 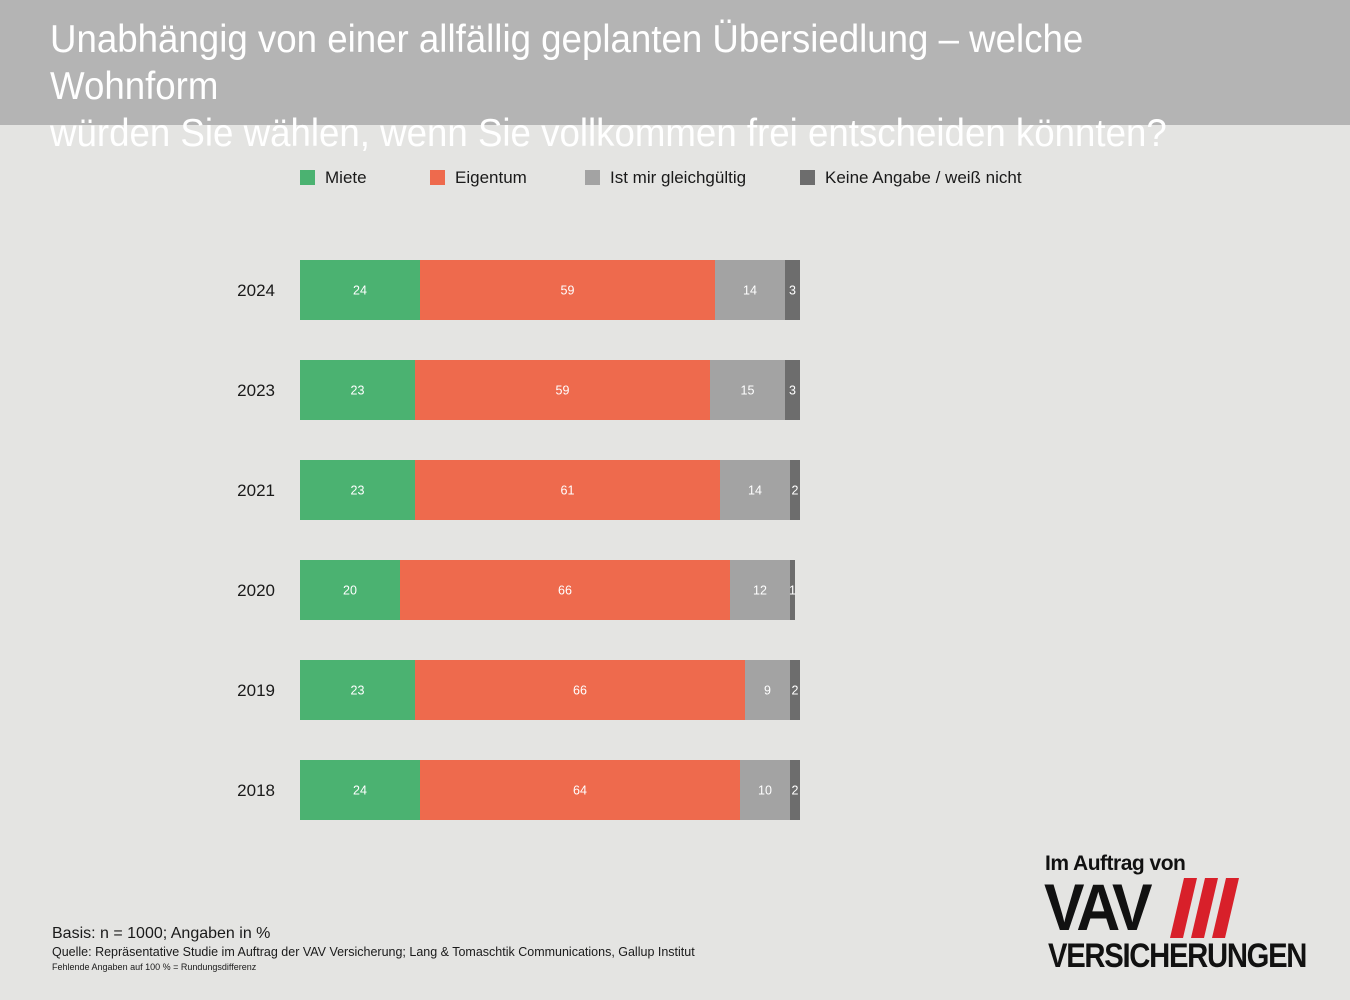 I want to click on category-label-2021: 2021, so click(x=256, y=490).